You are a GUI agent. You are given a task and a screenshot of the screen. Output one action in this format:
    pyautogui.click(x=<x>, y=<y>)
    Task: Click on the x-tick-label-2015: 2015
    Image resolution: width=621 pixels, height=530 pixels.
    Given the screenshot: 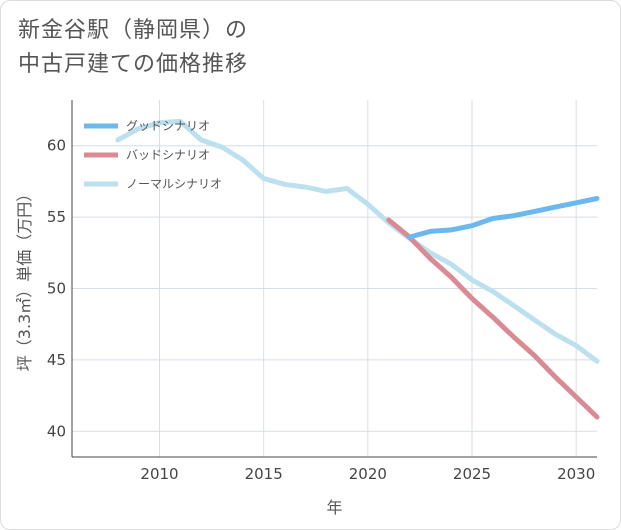 What is the action you would take?
    pyautogui.click(x=264, y=474)
    